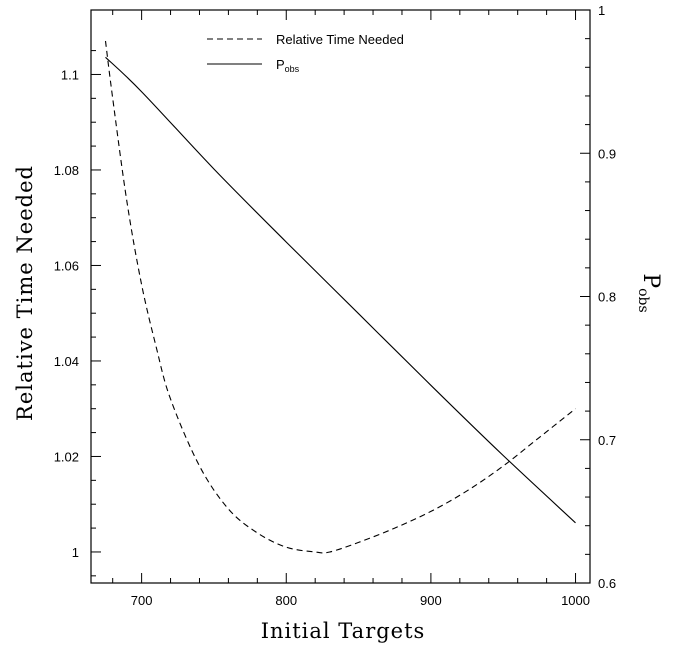 This screenshot has width=678, height=647. Describe the element at coordinates (575, 600) in the screenshot. I see `x-tick-label: 1000` at that location.